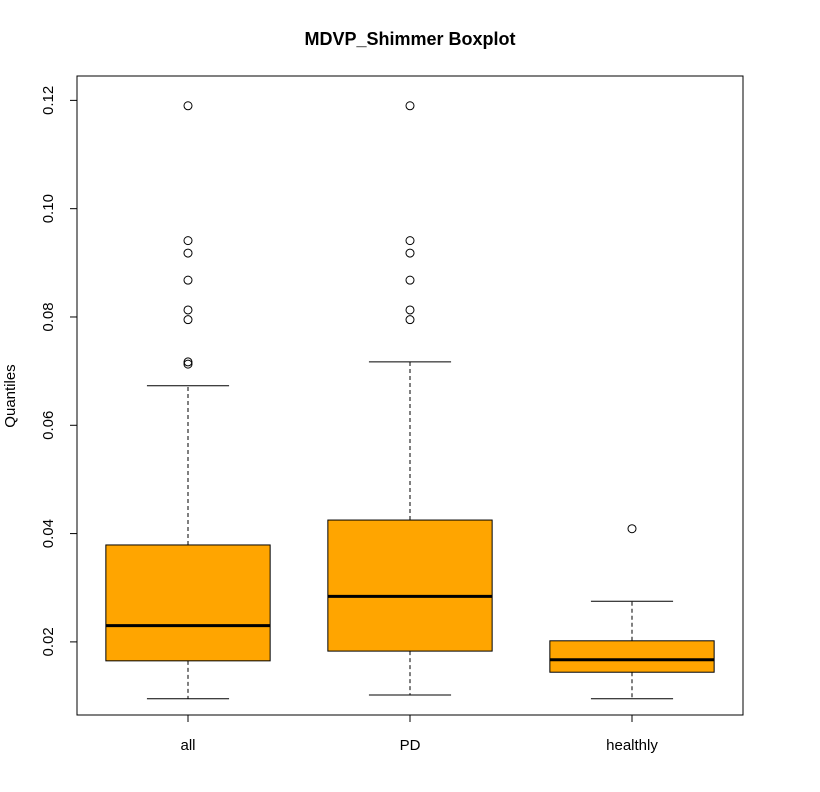  What do you see at coordinates (48, 533) in the screenshot?
I see `y-tick-label: 0.04` at bounding box center [48, 533].